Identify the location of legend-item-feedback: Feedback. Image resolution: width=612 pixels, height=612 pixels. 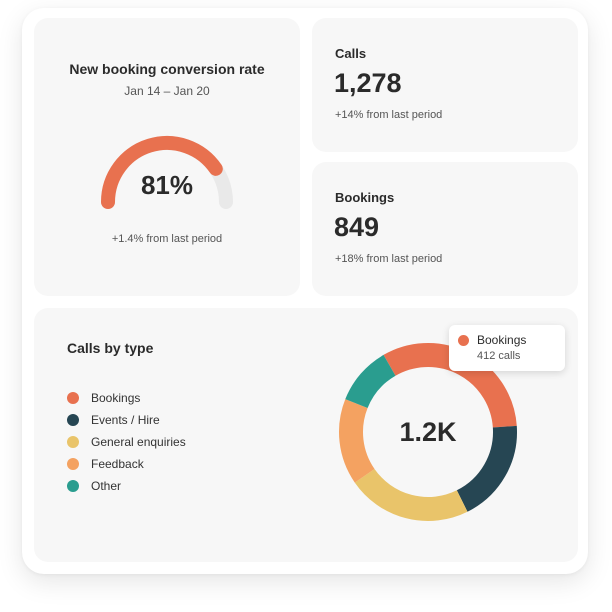
(126, 464).